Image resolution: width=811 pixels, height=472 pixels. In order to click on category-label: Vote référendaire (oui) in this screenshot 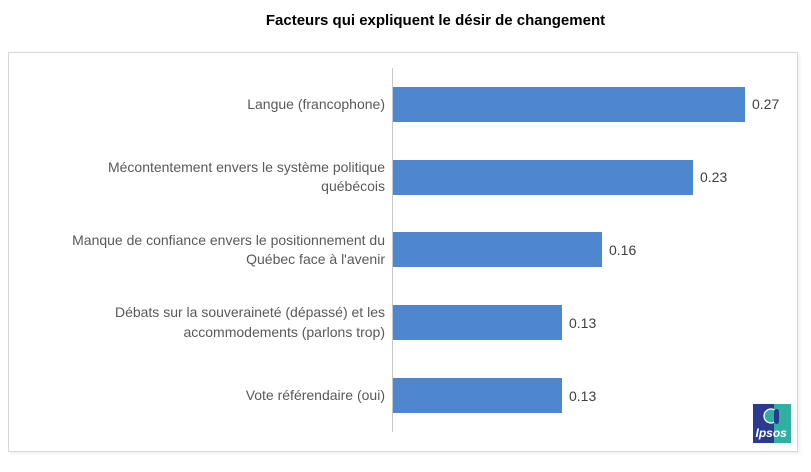, I will do `click(315, 394)`.